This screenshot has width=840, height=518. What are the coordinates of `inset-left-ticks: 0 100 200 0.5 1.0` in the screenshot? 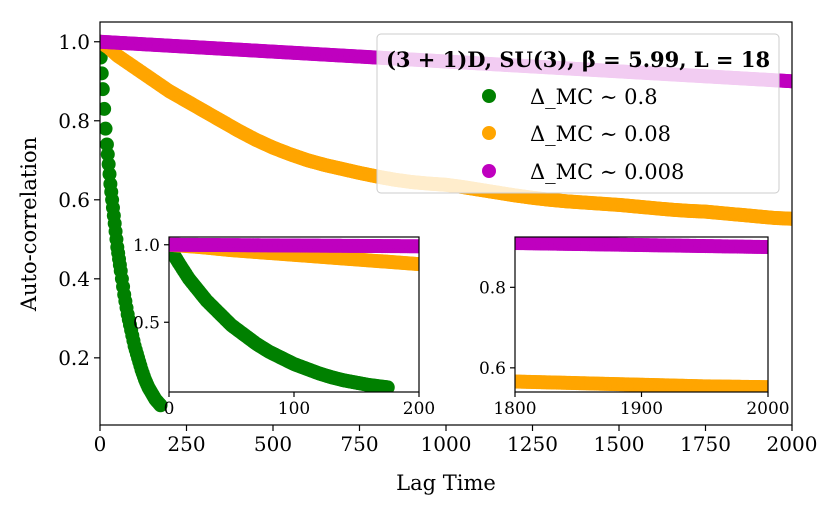 It's located at (284, 327).